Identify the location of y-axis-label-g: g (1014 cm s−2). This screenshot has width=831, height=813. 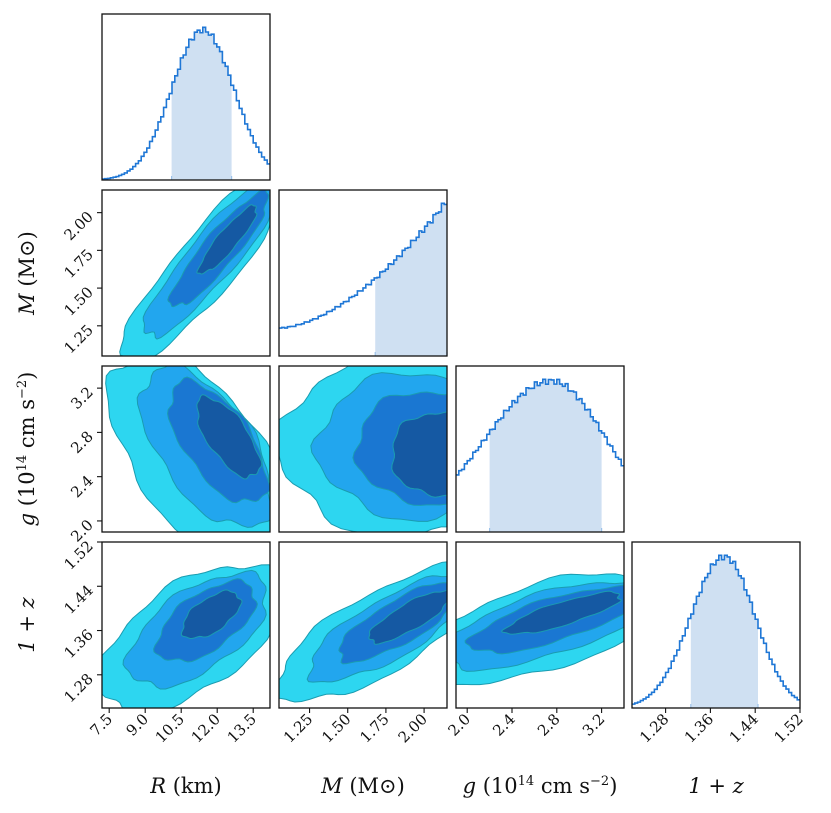
(27, 449).